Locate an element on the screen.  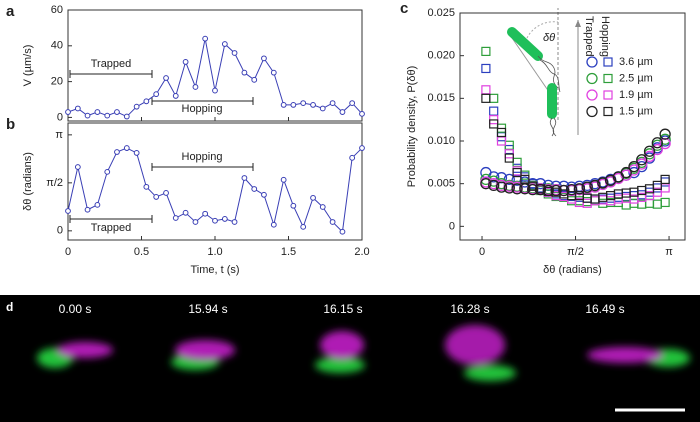
y-tick-label: 60 is located at coordinates (57, 10).